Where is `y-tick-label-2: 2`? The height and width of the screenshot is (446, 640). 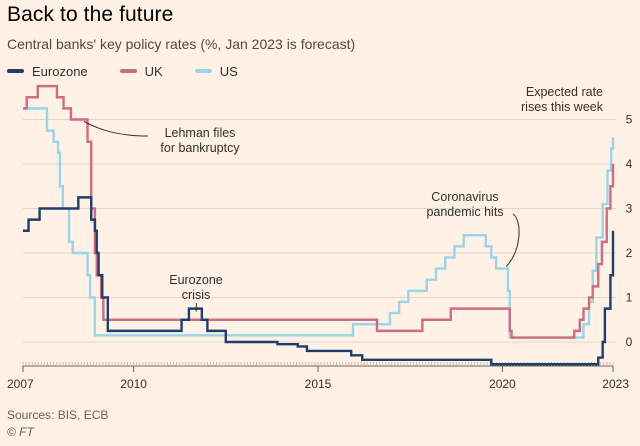
y-tick-label-2: 2 is located at coordinates (629, 253).